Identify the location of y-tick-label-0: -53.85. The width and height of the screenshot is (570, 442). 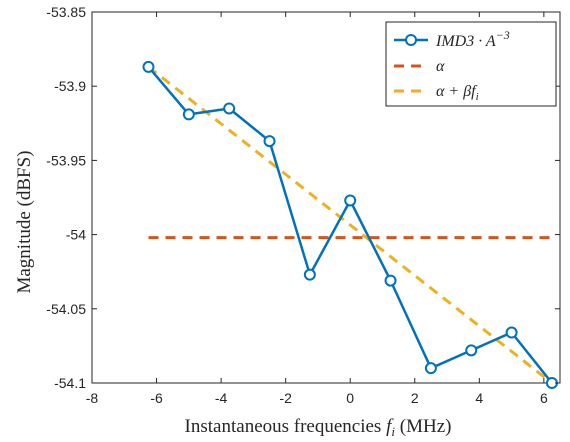
(66, 12).